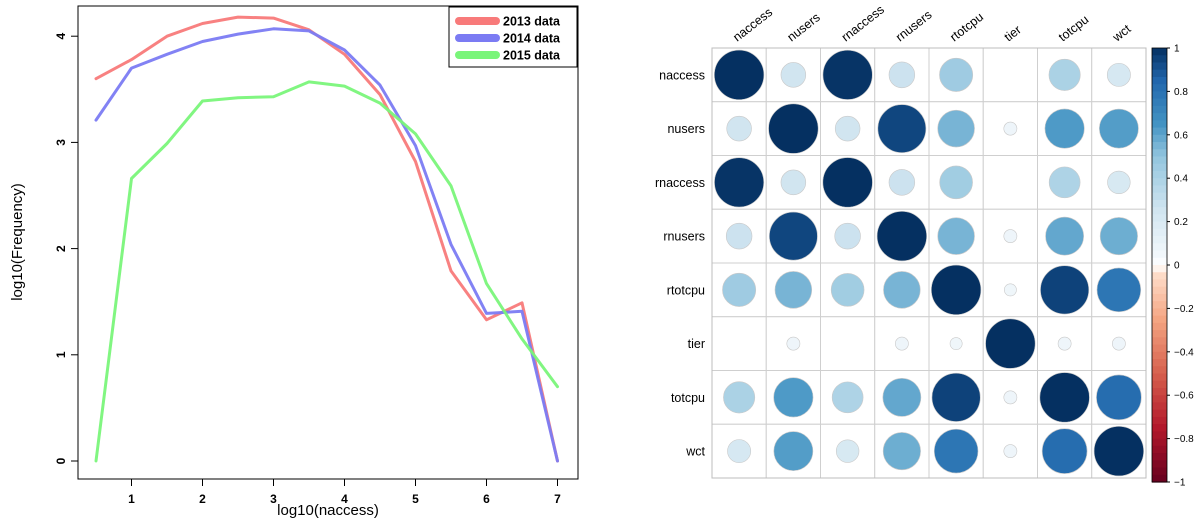 This screenshot has width=1203, height=523. What do you see at coordinates (61, 460) in the screenshot?
I see `y-tick-label: 0` at bounding box center [61, 460].